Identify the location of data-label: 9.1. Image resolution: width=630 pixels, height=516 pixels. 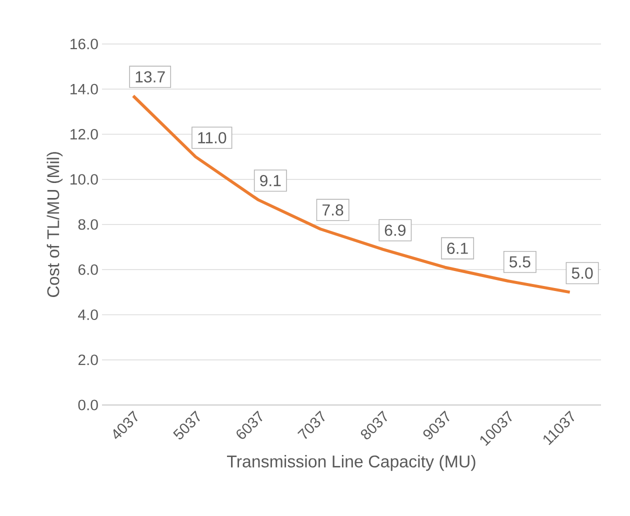
(270, 180).